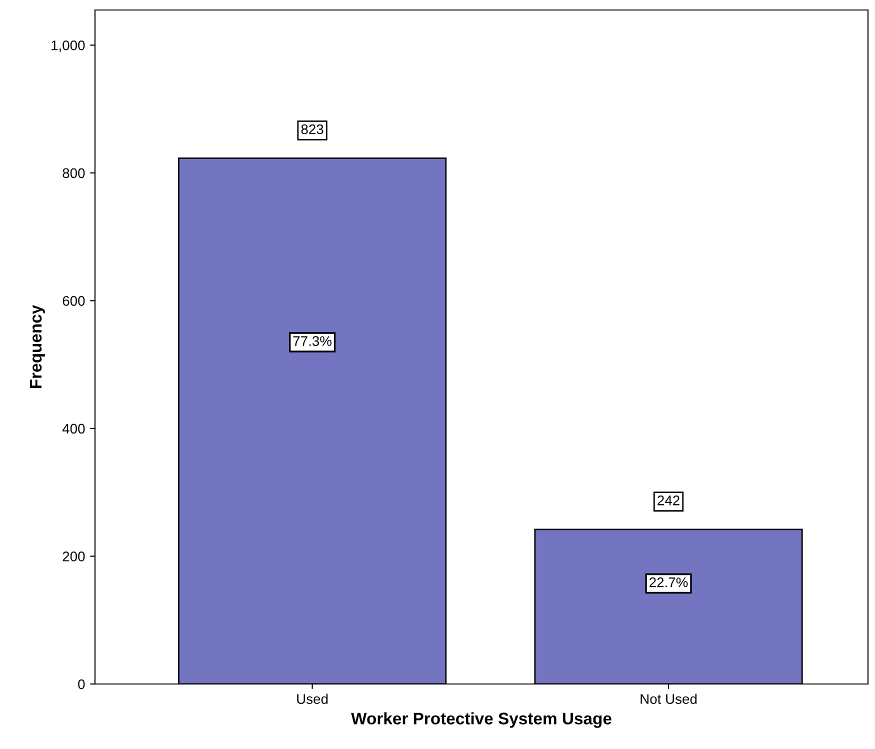  What do you see at coordinates (312, 699) in the screenshot?
I see `x-tick-label: Used` at bounding box center [312, 699].